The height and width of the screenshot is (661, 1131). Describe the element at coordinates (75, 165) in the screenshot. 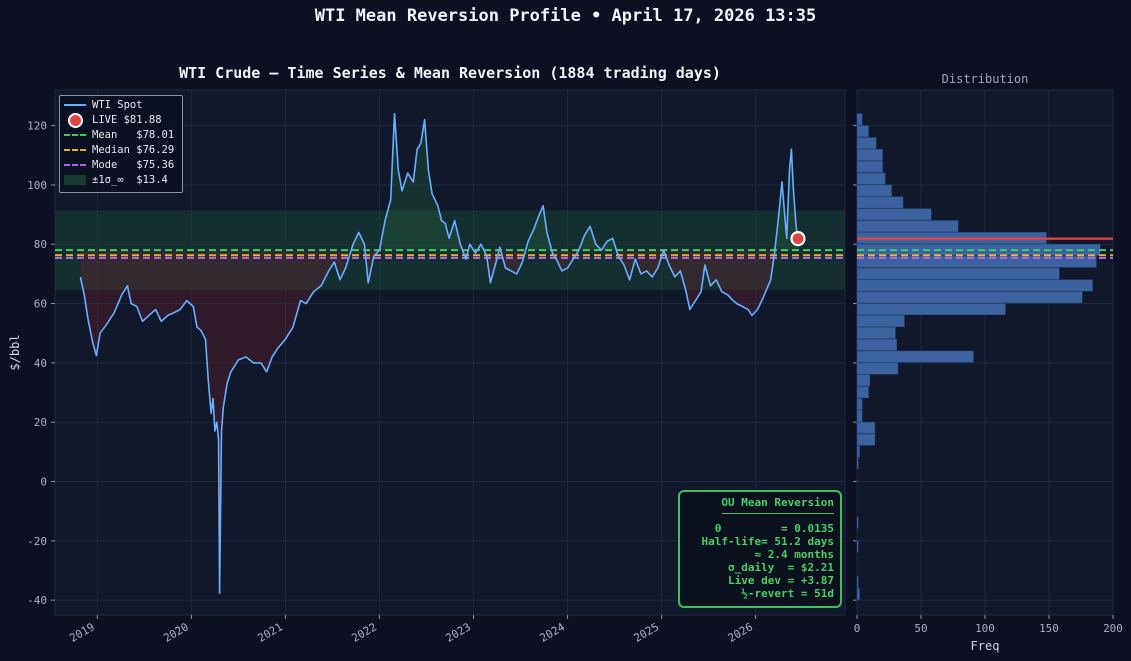

I see `legend-swatch-mode` at that location.